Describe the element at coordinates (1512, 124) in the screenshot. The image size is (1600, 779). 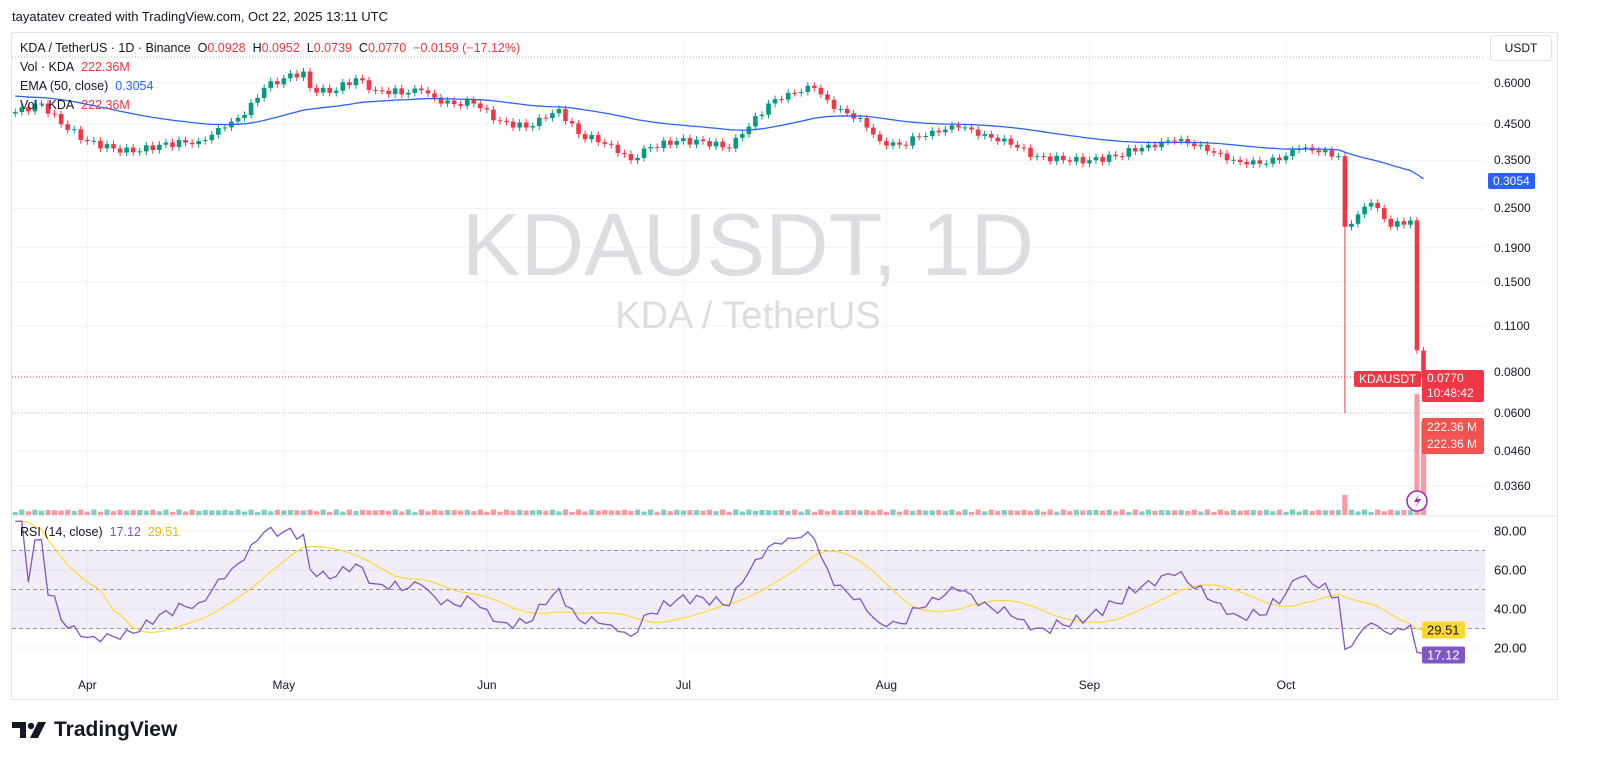
I see `price-tick: 0.4500` at that location.